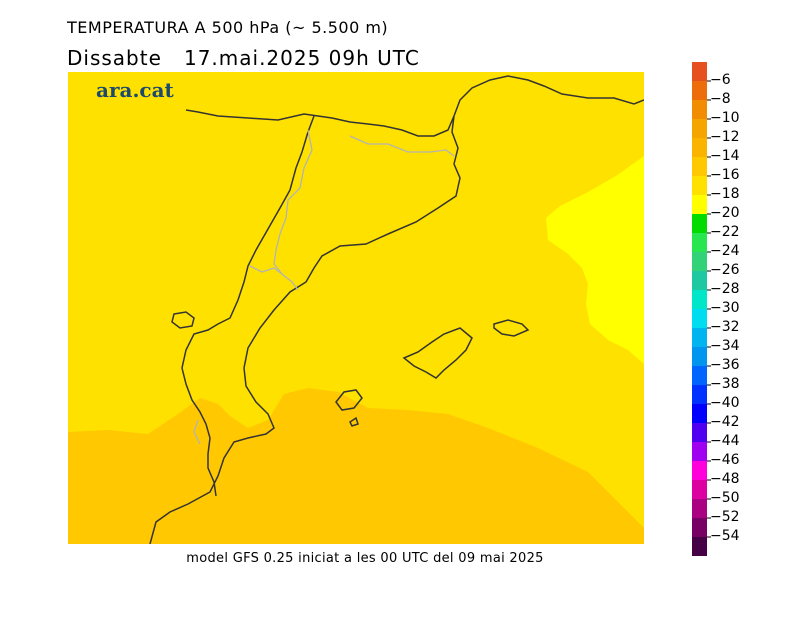 The image size is (800, 617). What do you see at coordinates (725, 251) in the screenshot?
I see `legend-label: −24` at bounding box center [725, 251].